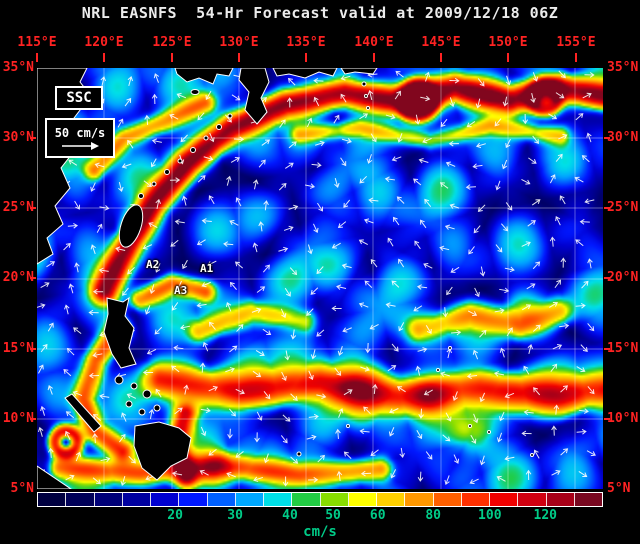 The image size is (640, 544). What do you see at coordinates (175, 515) in the screenshot?
I see `colorbar-tick-label: 20` at bounding box center [175, 515].